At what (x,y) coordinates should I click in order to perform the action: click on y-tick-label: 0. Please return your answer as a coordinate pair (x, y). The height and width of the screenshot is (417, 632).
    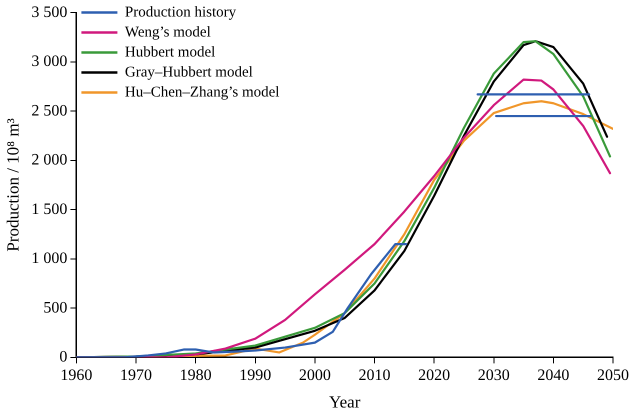
    Looking at the image, I should click on (63, 357).